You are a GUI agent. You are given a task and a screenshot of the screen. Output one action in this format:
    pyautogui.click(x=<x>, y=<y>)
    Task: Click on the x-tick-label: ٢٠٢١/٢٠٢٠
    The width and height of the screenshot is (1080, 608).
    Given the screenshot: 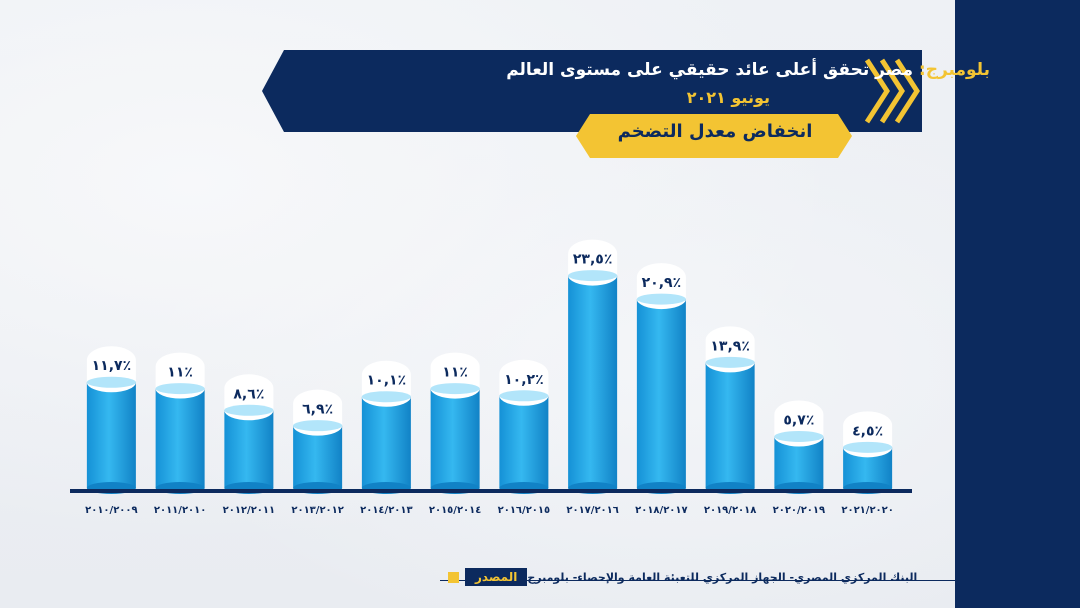 What is the action you would take?
    pyautogui.click(x=867, y=510)
    